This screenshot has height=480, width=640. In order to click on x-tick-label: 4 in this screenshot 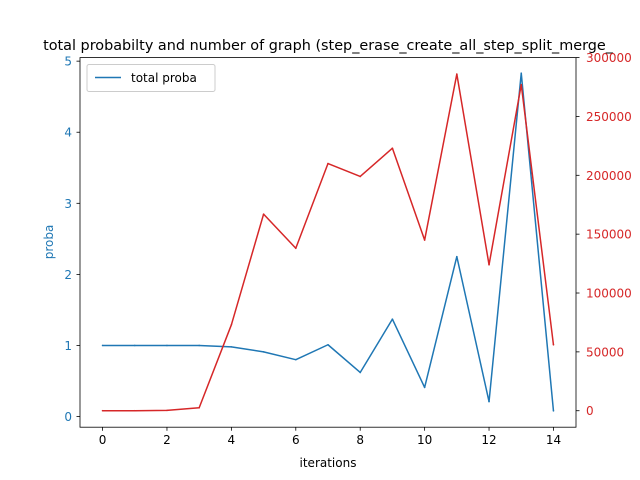, I will do `click(232, 440)`.